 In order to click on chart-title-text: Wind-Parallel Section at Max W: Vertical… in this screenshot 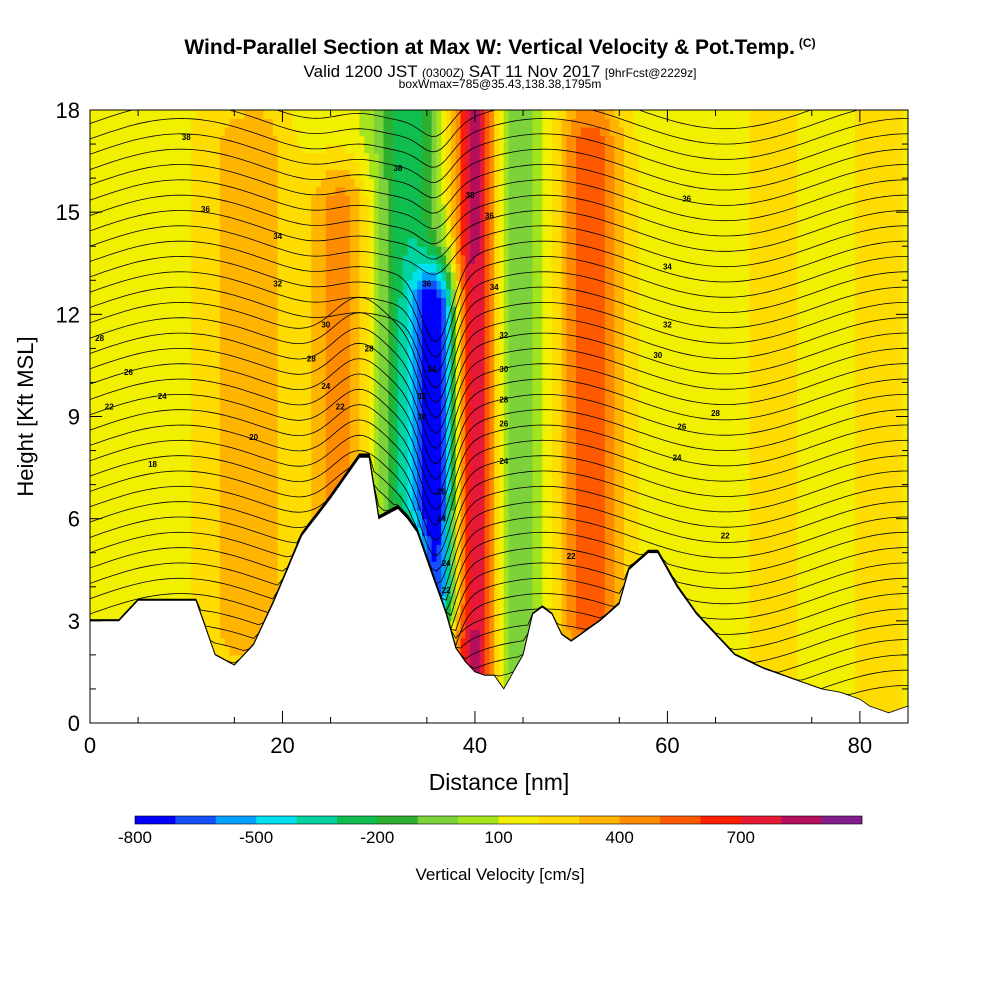, I will do `click(489, 47)`.